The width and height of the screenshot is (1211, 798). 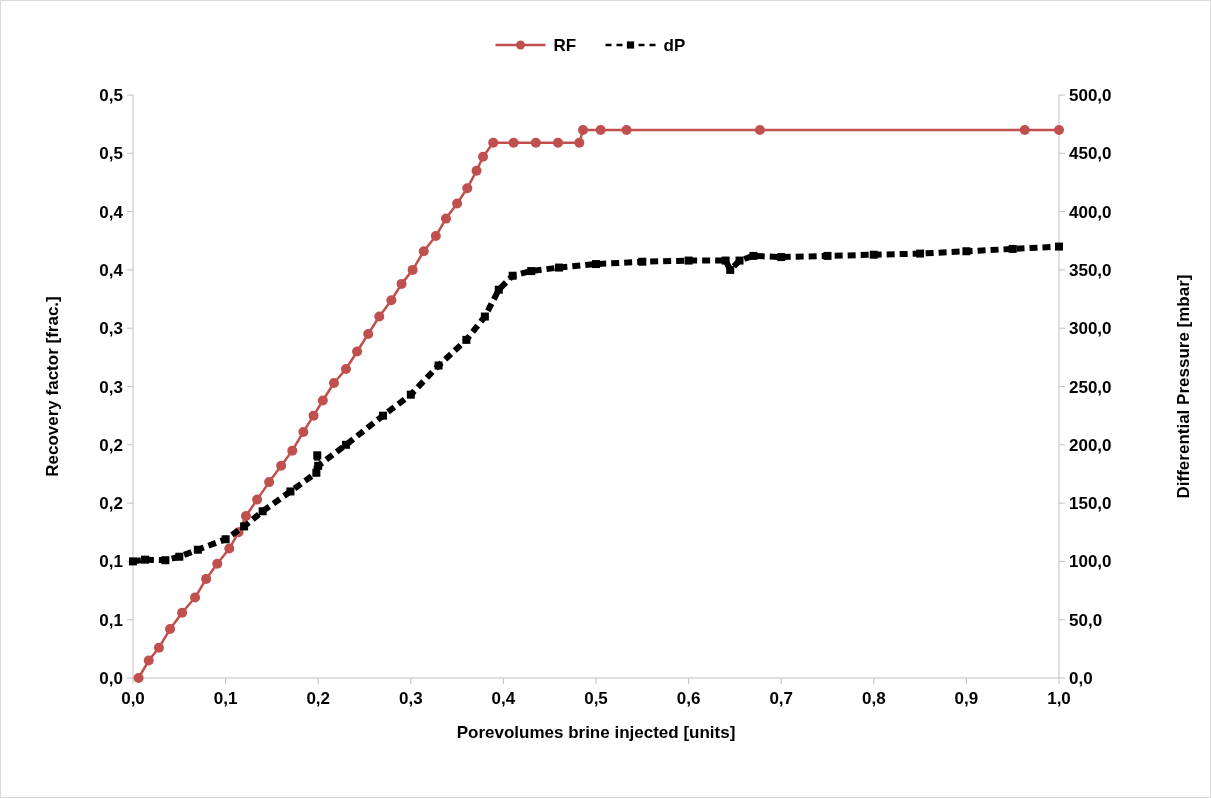 I want to click on x-tick-label: 0,2, so click(x=318, y=698).